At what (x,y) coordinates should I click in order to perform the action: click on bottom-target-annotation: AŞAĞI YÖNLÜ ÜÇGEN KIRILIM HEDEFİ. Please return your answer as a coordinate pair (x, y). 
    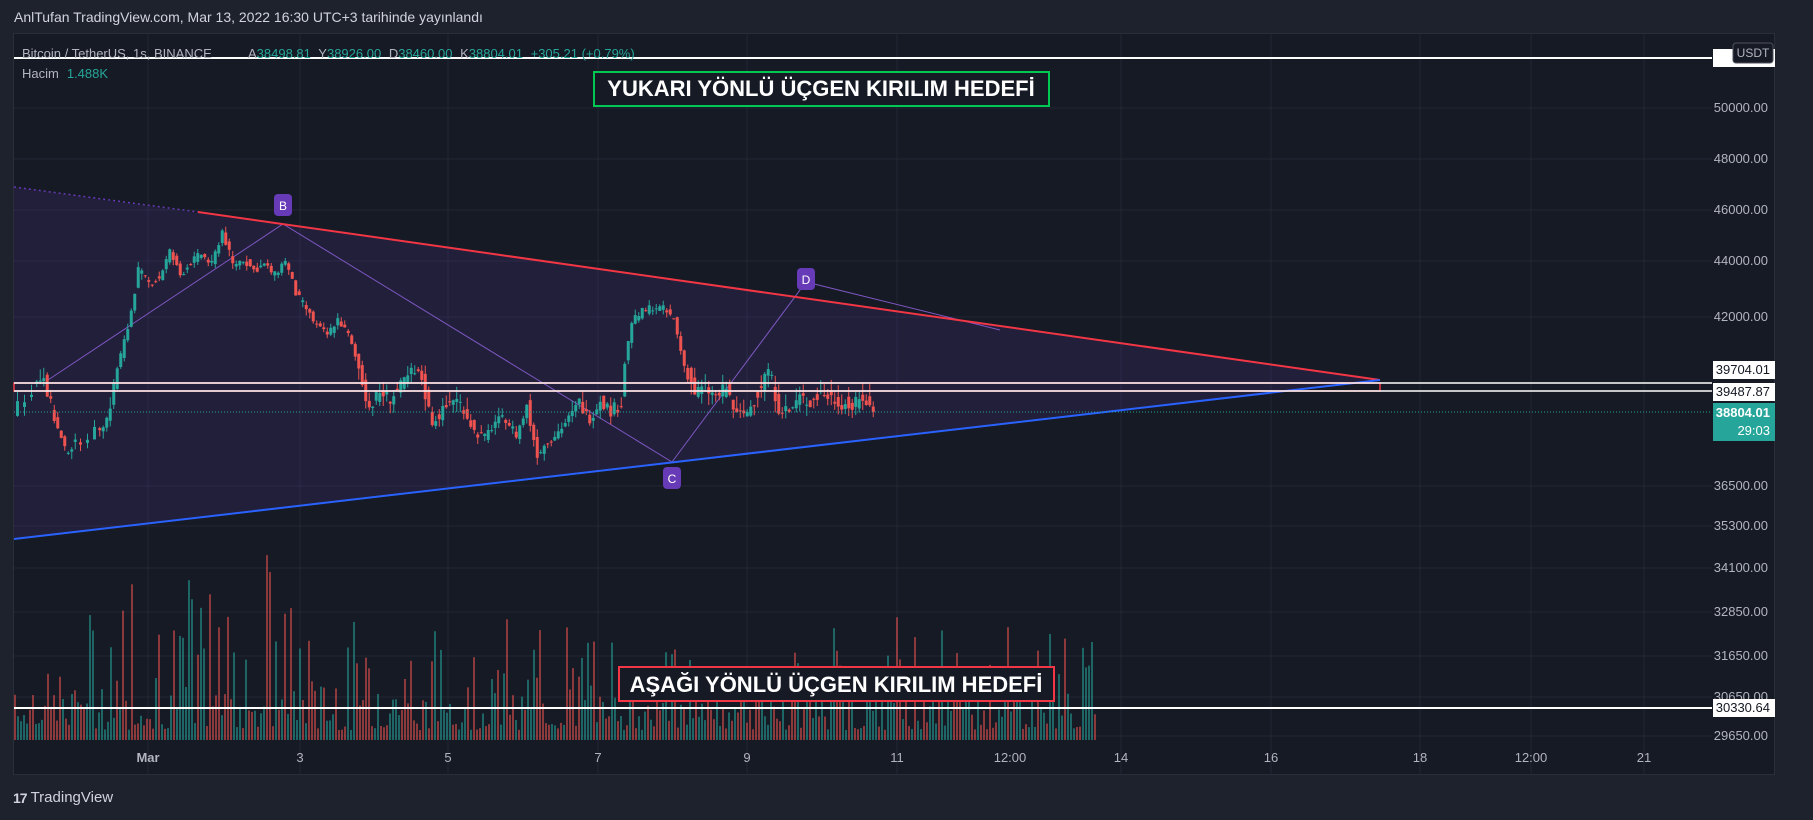
    Looking at the image, I should click on (836, 684).